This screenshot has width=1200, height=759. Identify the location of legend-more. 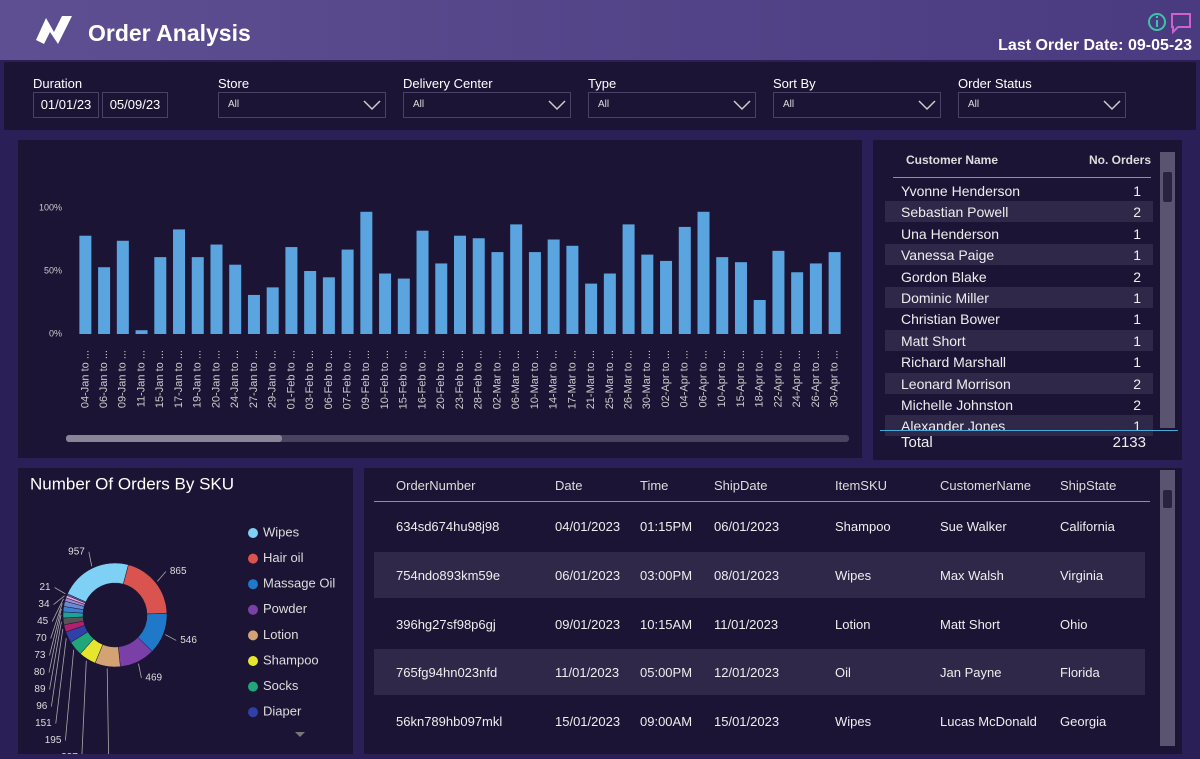
(300, 734).